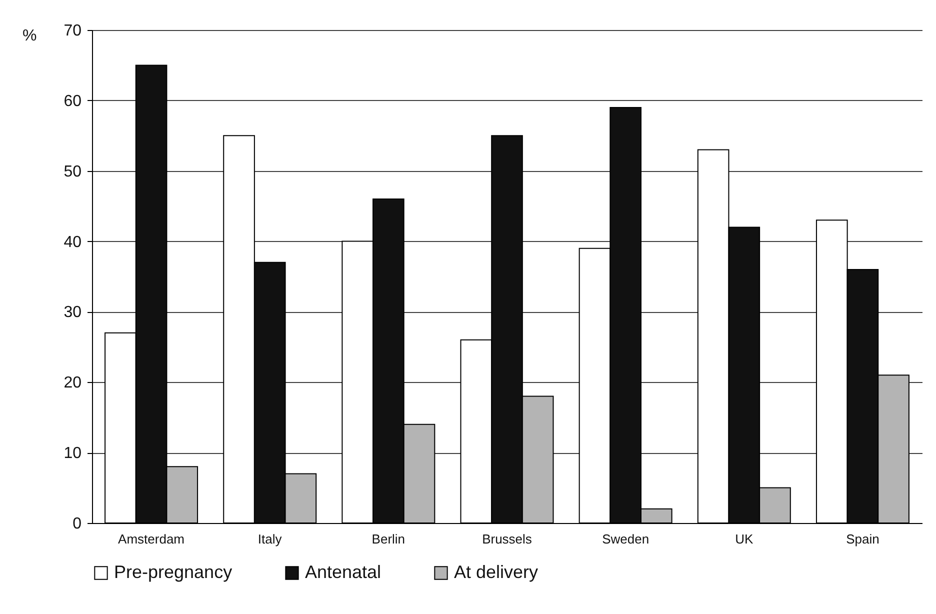 This screenshot has height=614, width=936. What do you see at coordinates (73, 453) in the screenshot?
I see `y-tick-label: 10` at bounding box center [73, 453].